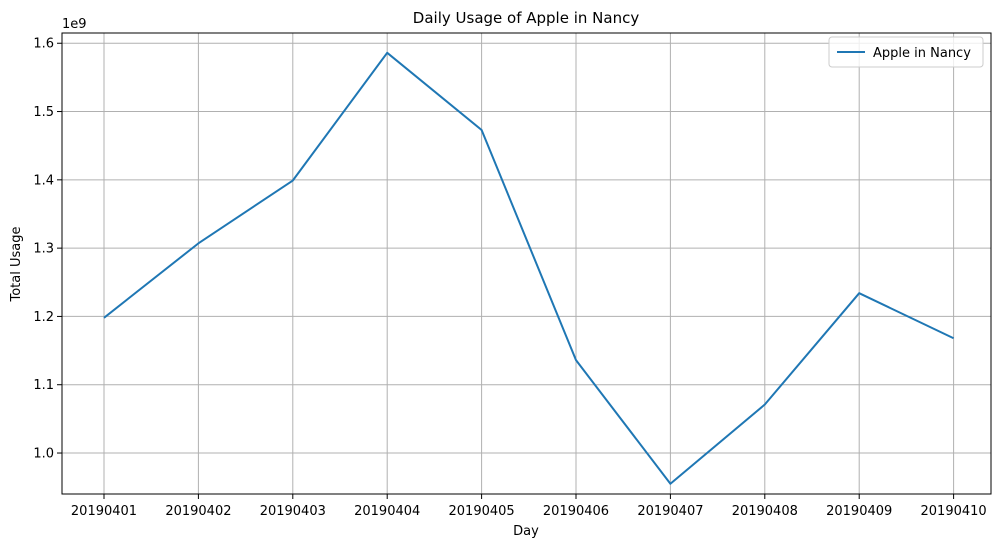 The image size is (1001, 547). I want to click on x-tick-label: 20190404, so click(387, 511).